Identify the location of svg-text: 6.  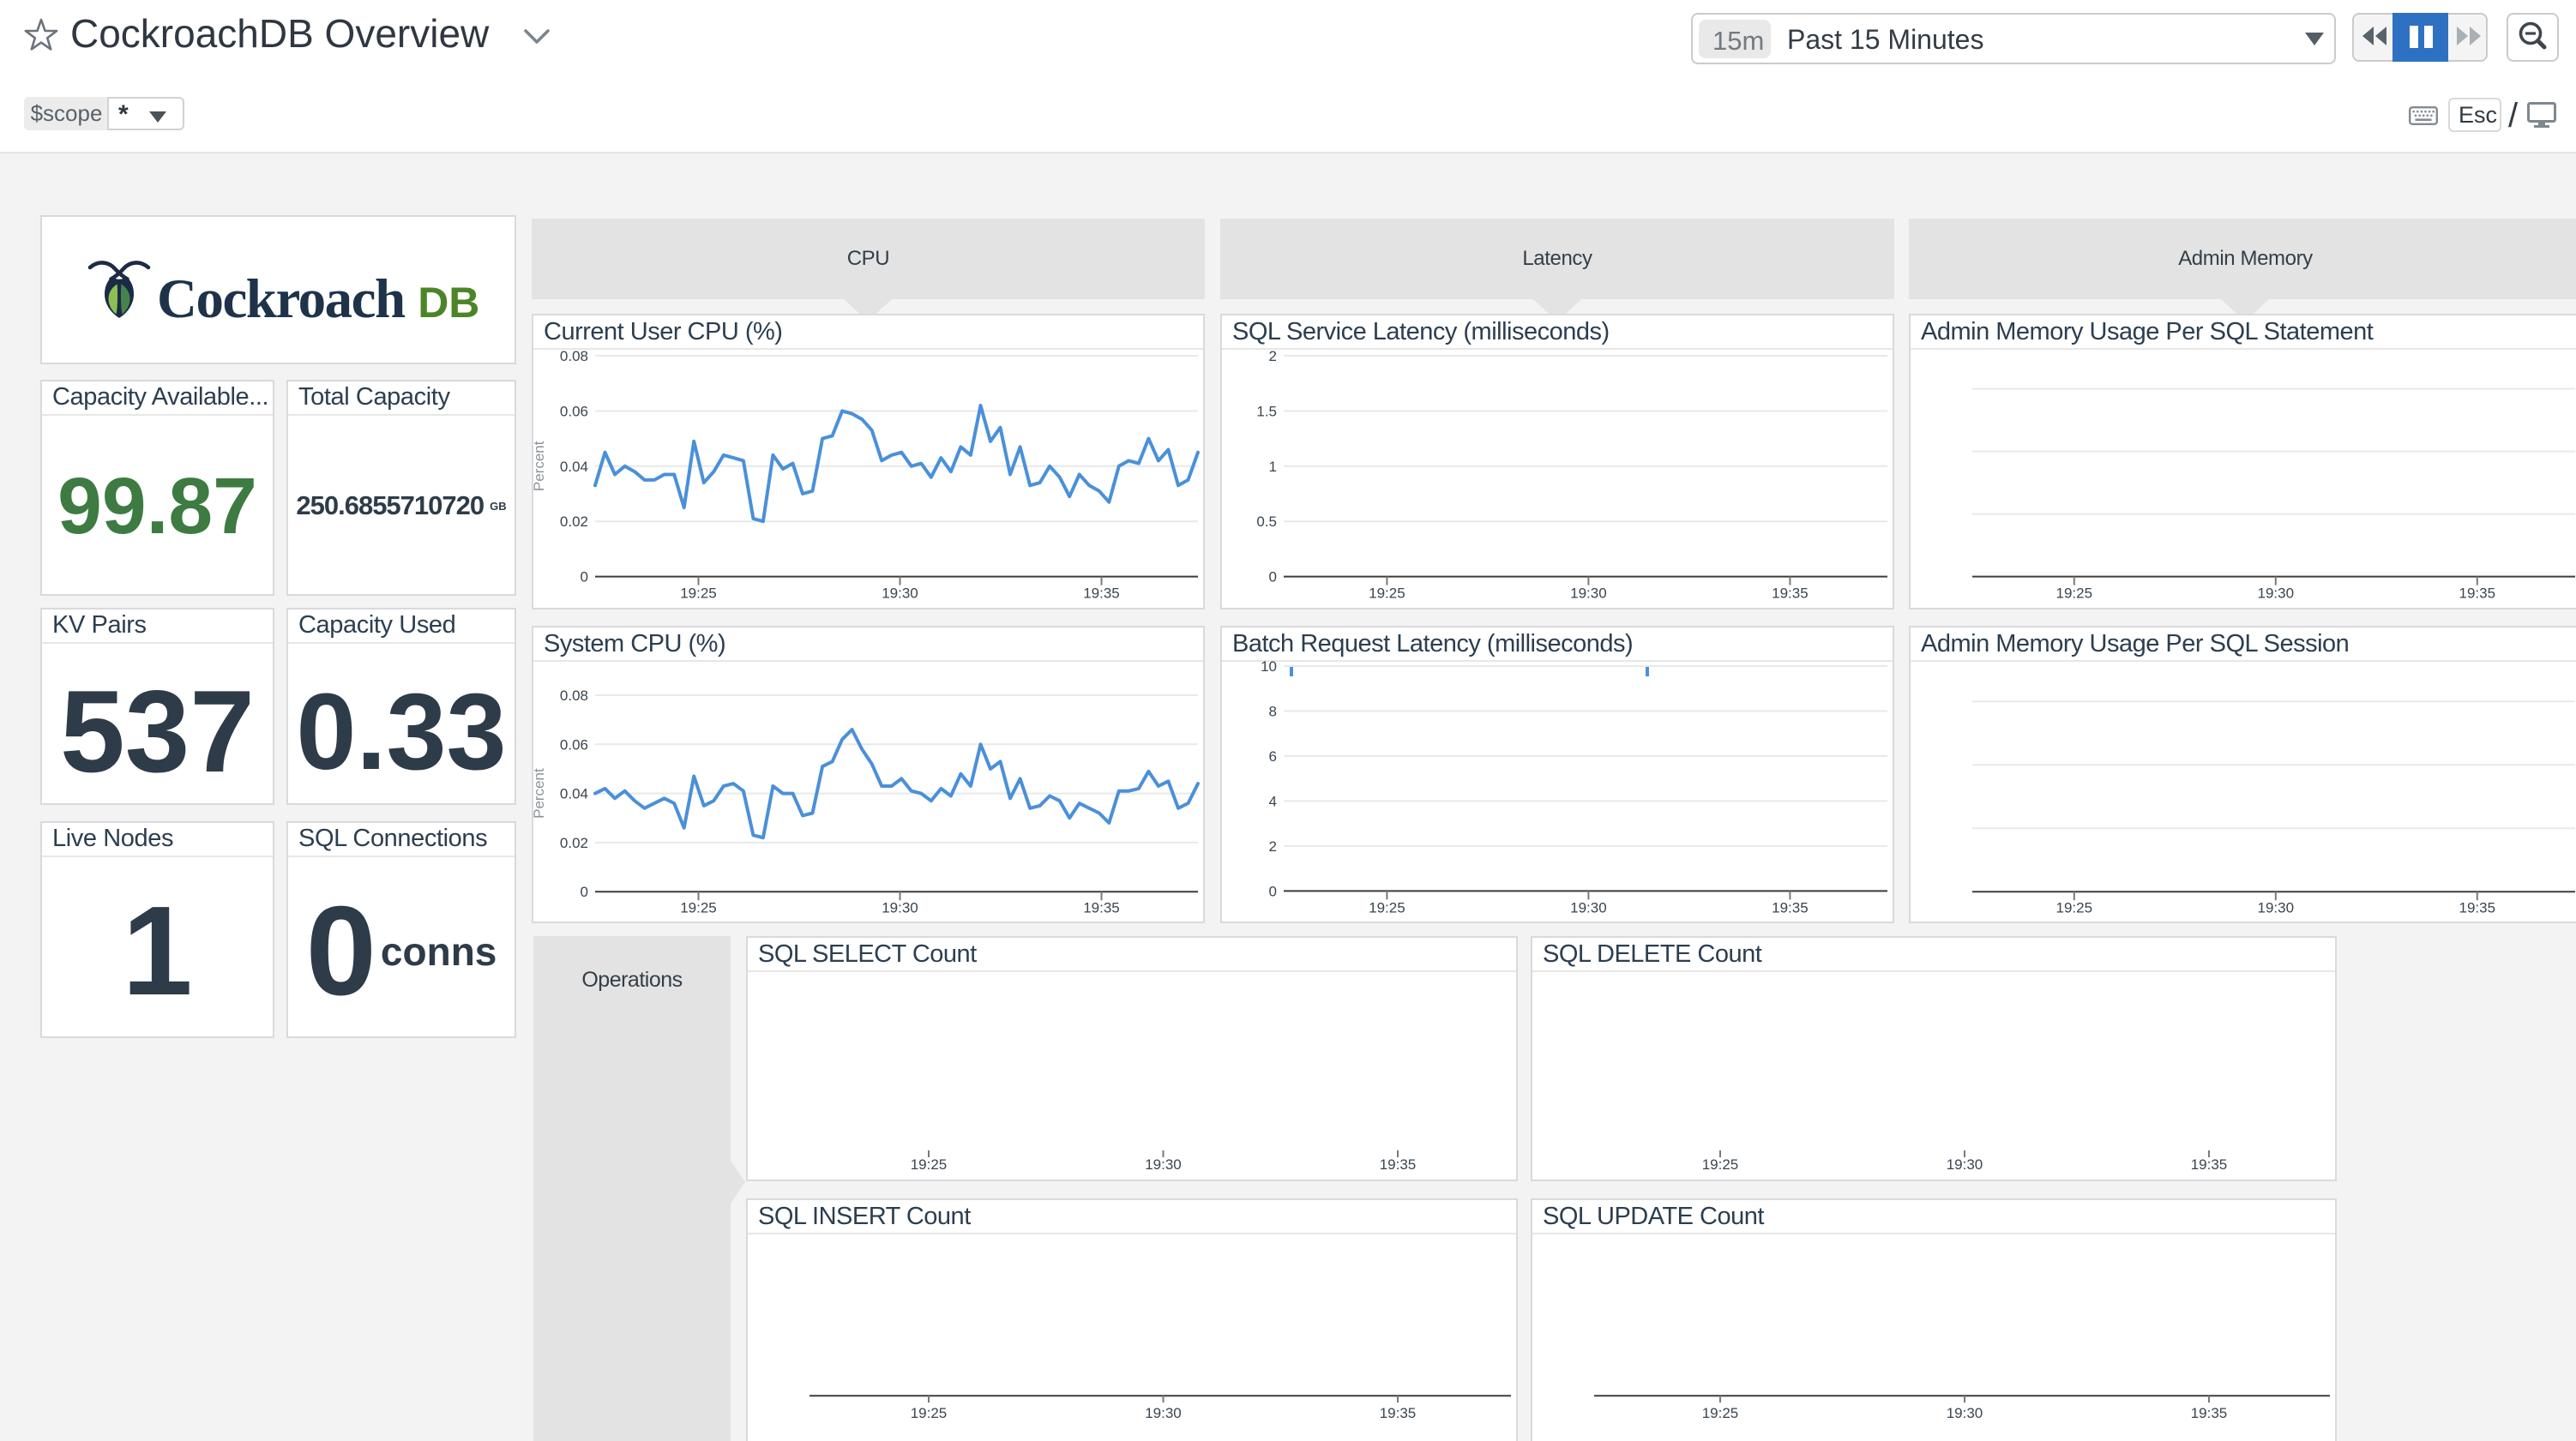
(1273, 756).